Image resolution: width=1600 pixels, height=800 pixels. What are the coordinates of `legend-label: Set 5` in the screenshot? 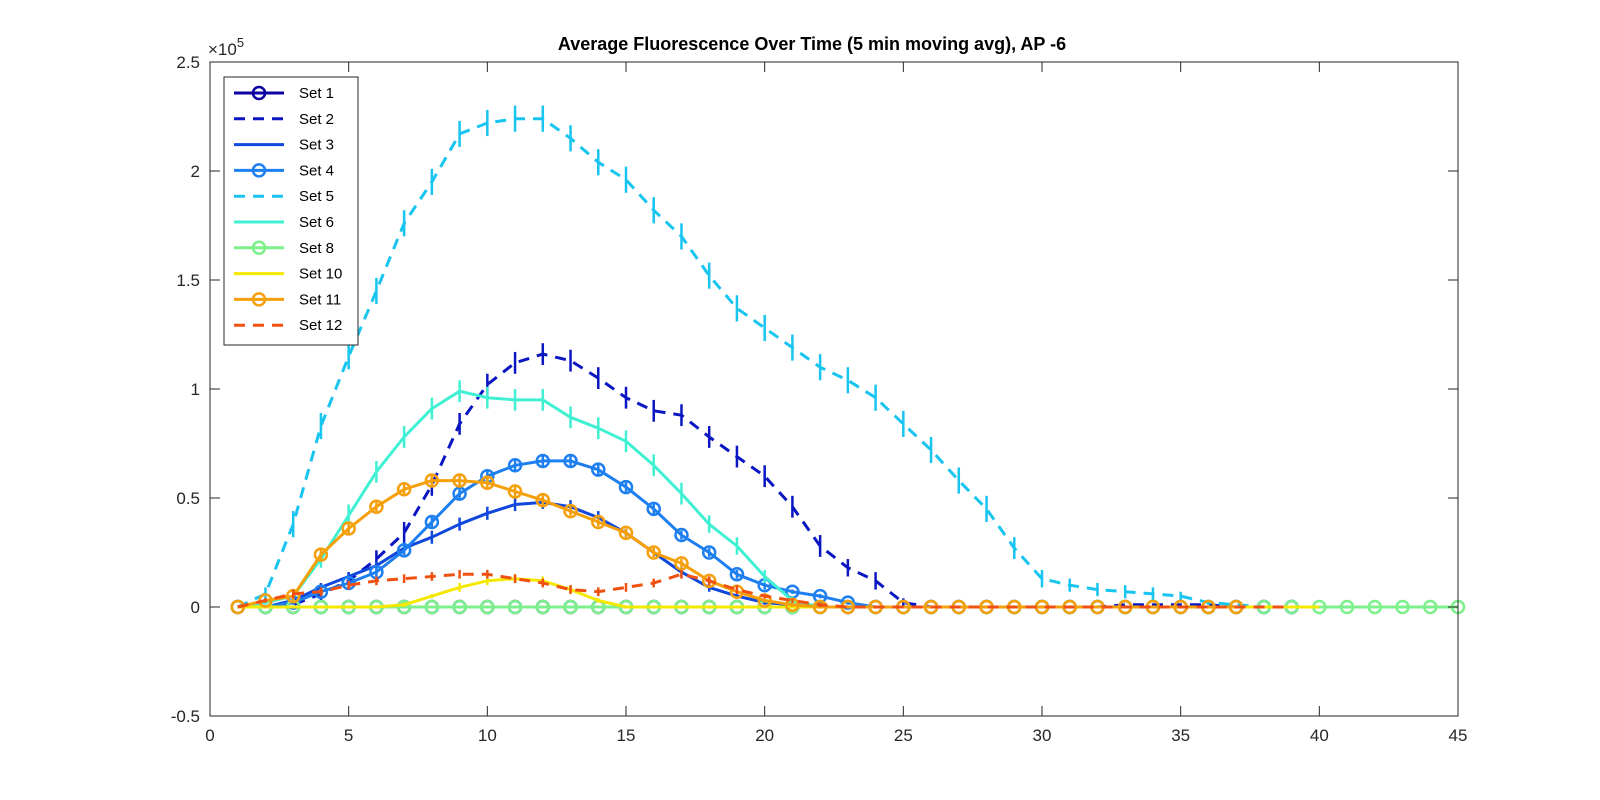 It's located at (316, 196).